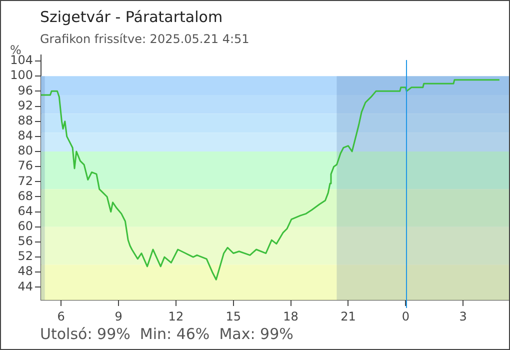 The width and height of the screenshot is (510, 350). I want to click on y-tick-label: 80, so click(25, 151).